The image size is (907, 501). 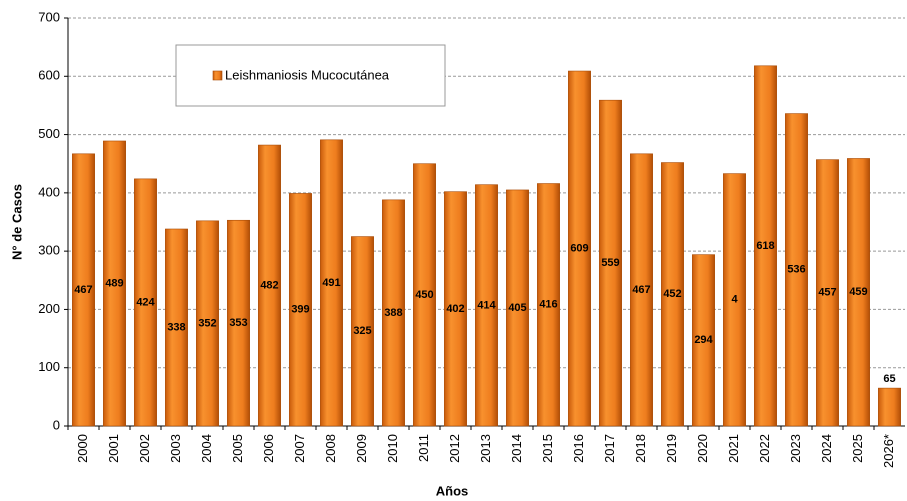 I want to click on y-tick-label: 100, so click(x=49, y=366).